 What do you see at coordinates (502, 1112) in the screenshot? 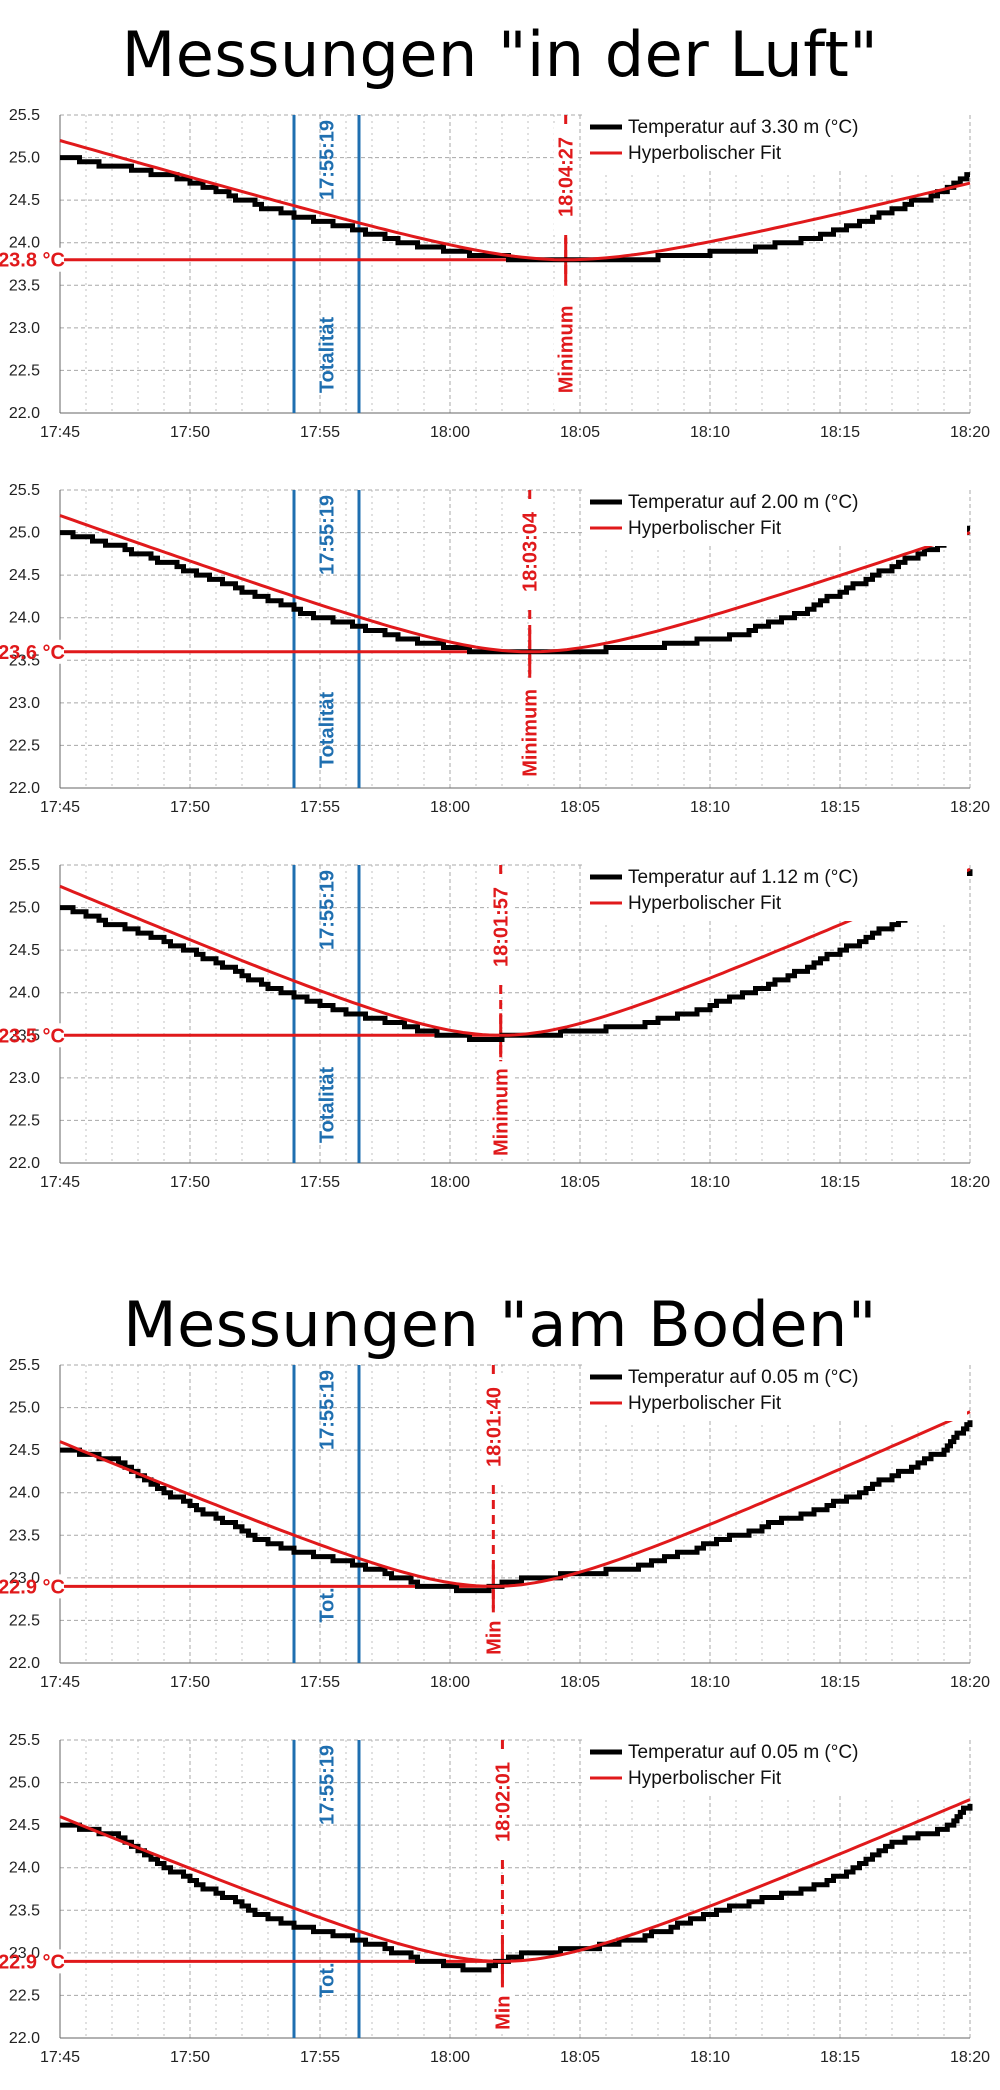
I see `minimum-label: Minimum` at bounding box center [502, 1112].